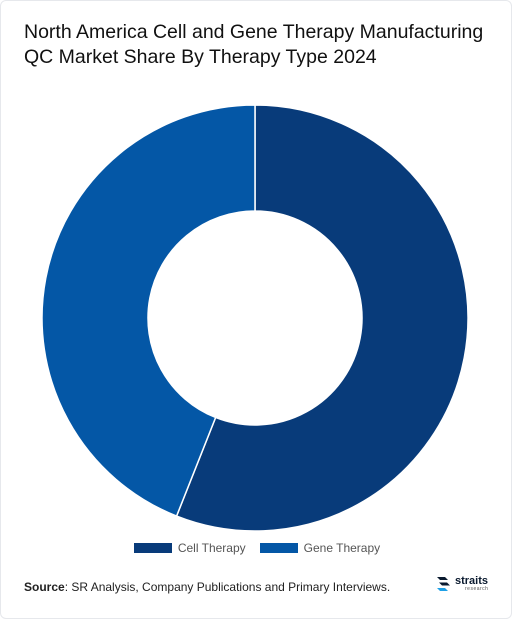 This screenshot has width=514, height=621. I want to click on legend-item-cell-therapy: Cell Therapy, so click(189, 548).